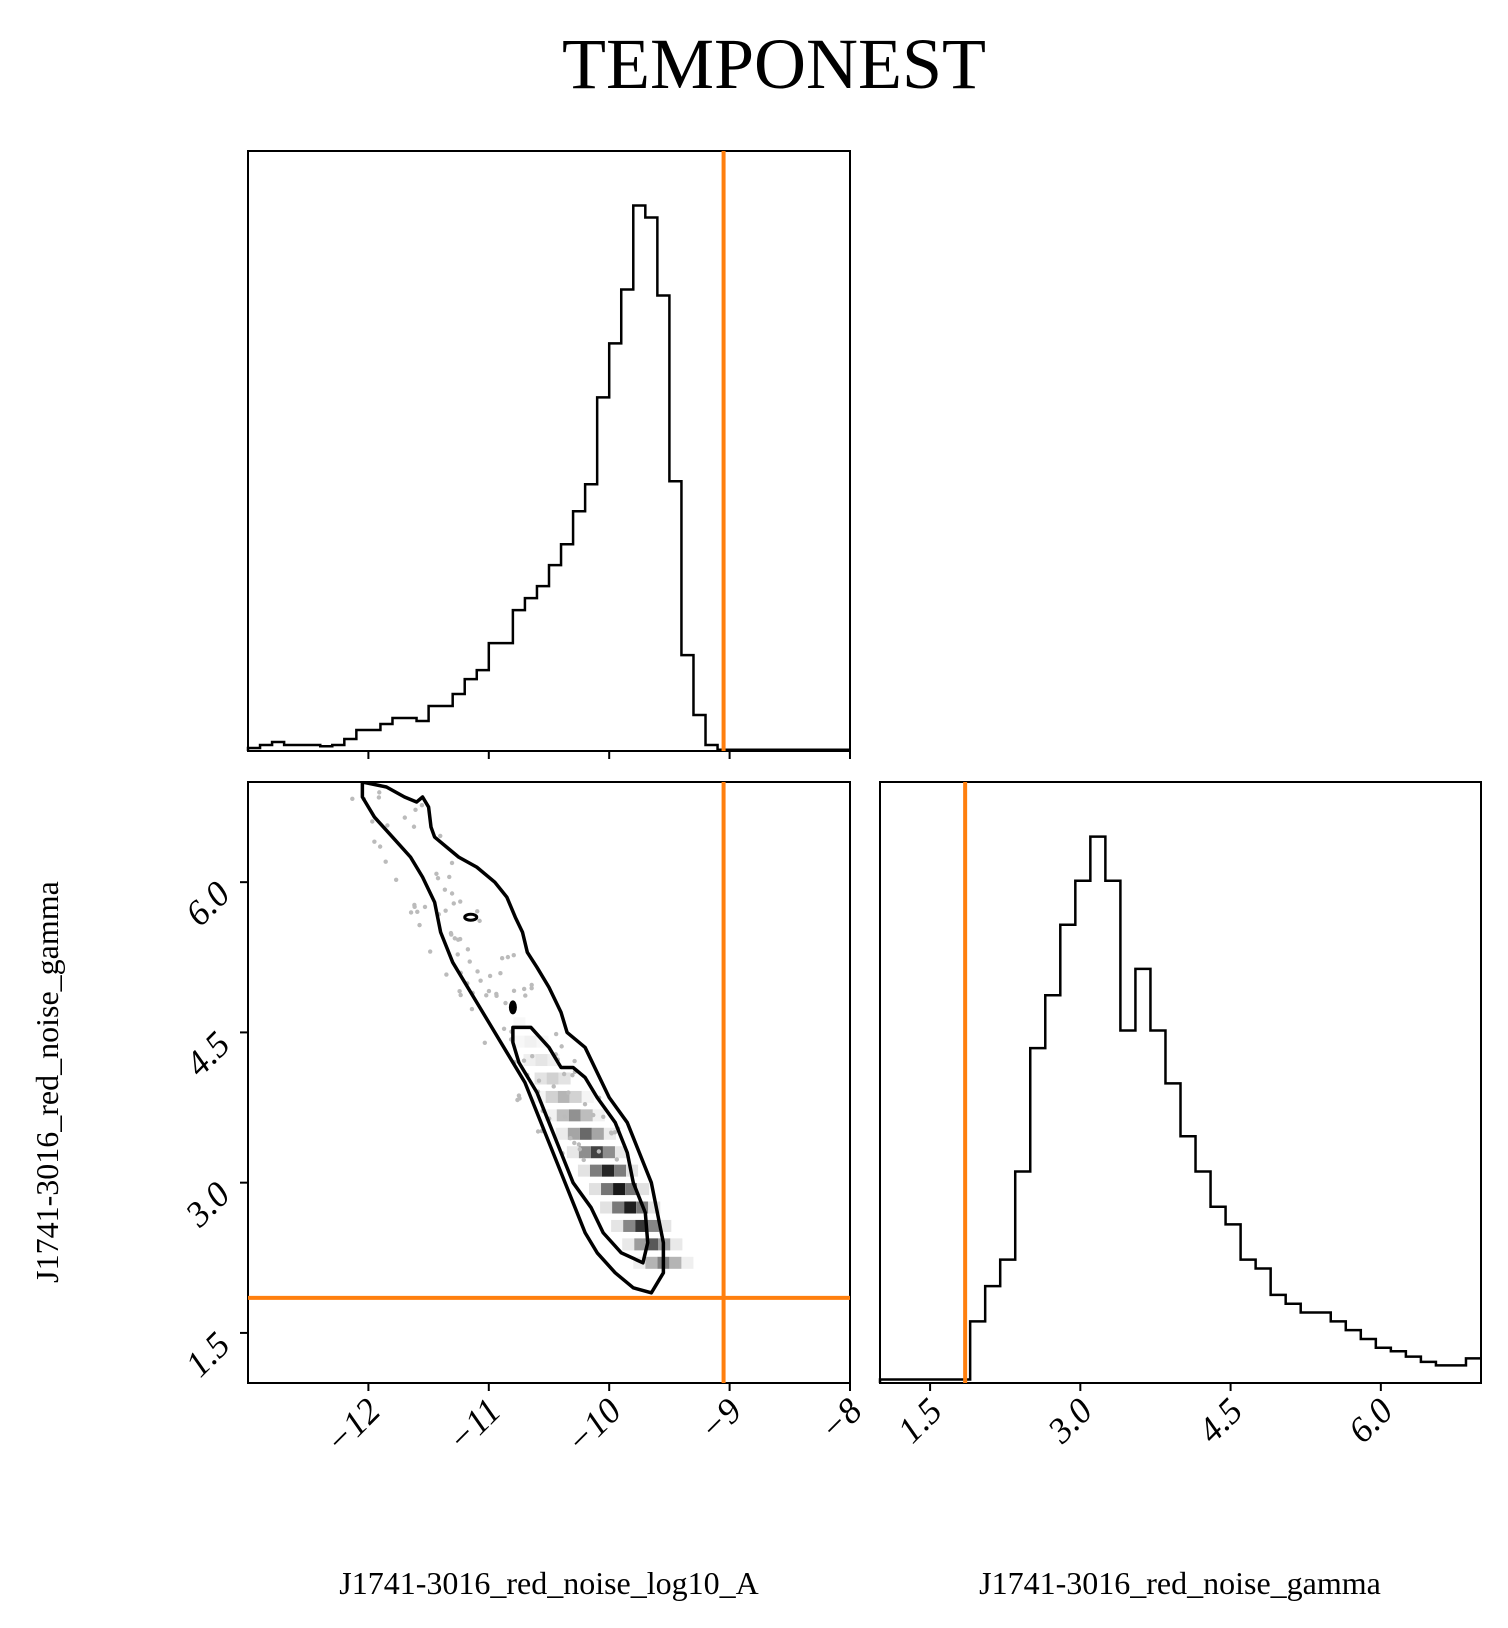  I want to click on y-axis-label-gamma: J1741-3016_red_noise_gamma, so click(47, 1082).